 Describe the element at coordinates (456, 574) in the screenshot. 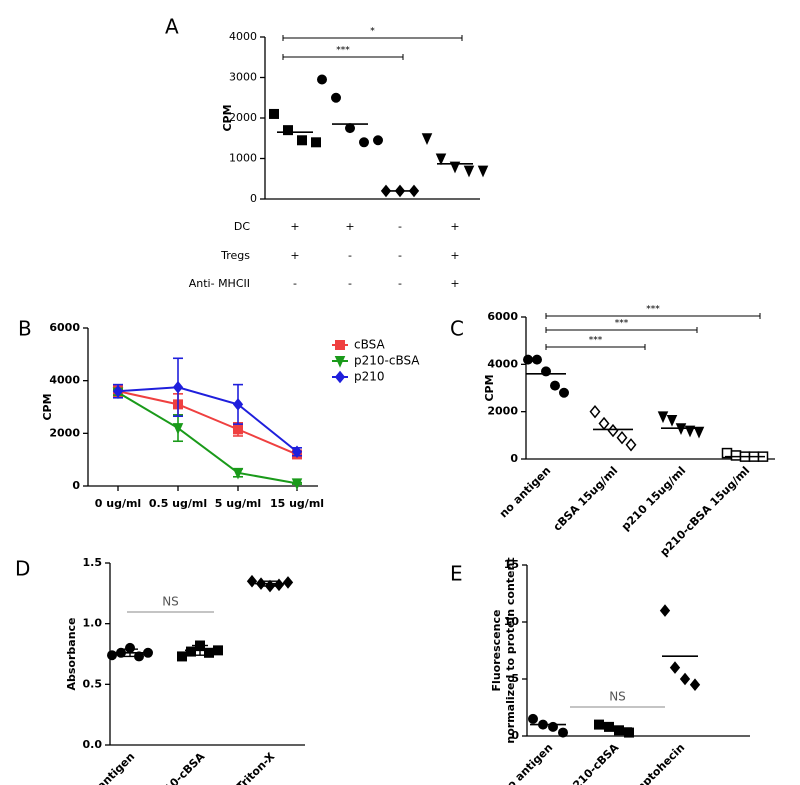

I see `panel-letter: E` at that location.